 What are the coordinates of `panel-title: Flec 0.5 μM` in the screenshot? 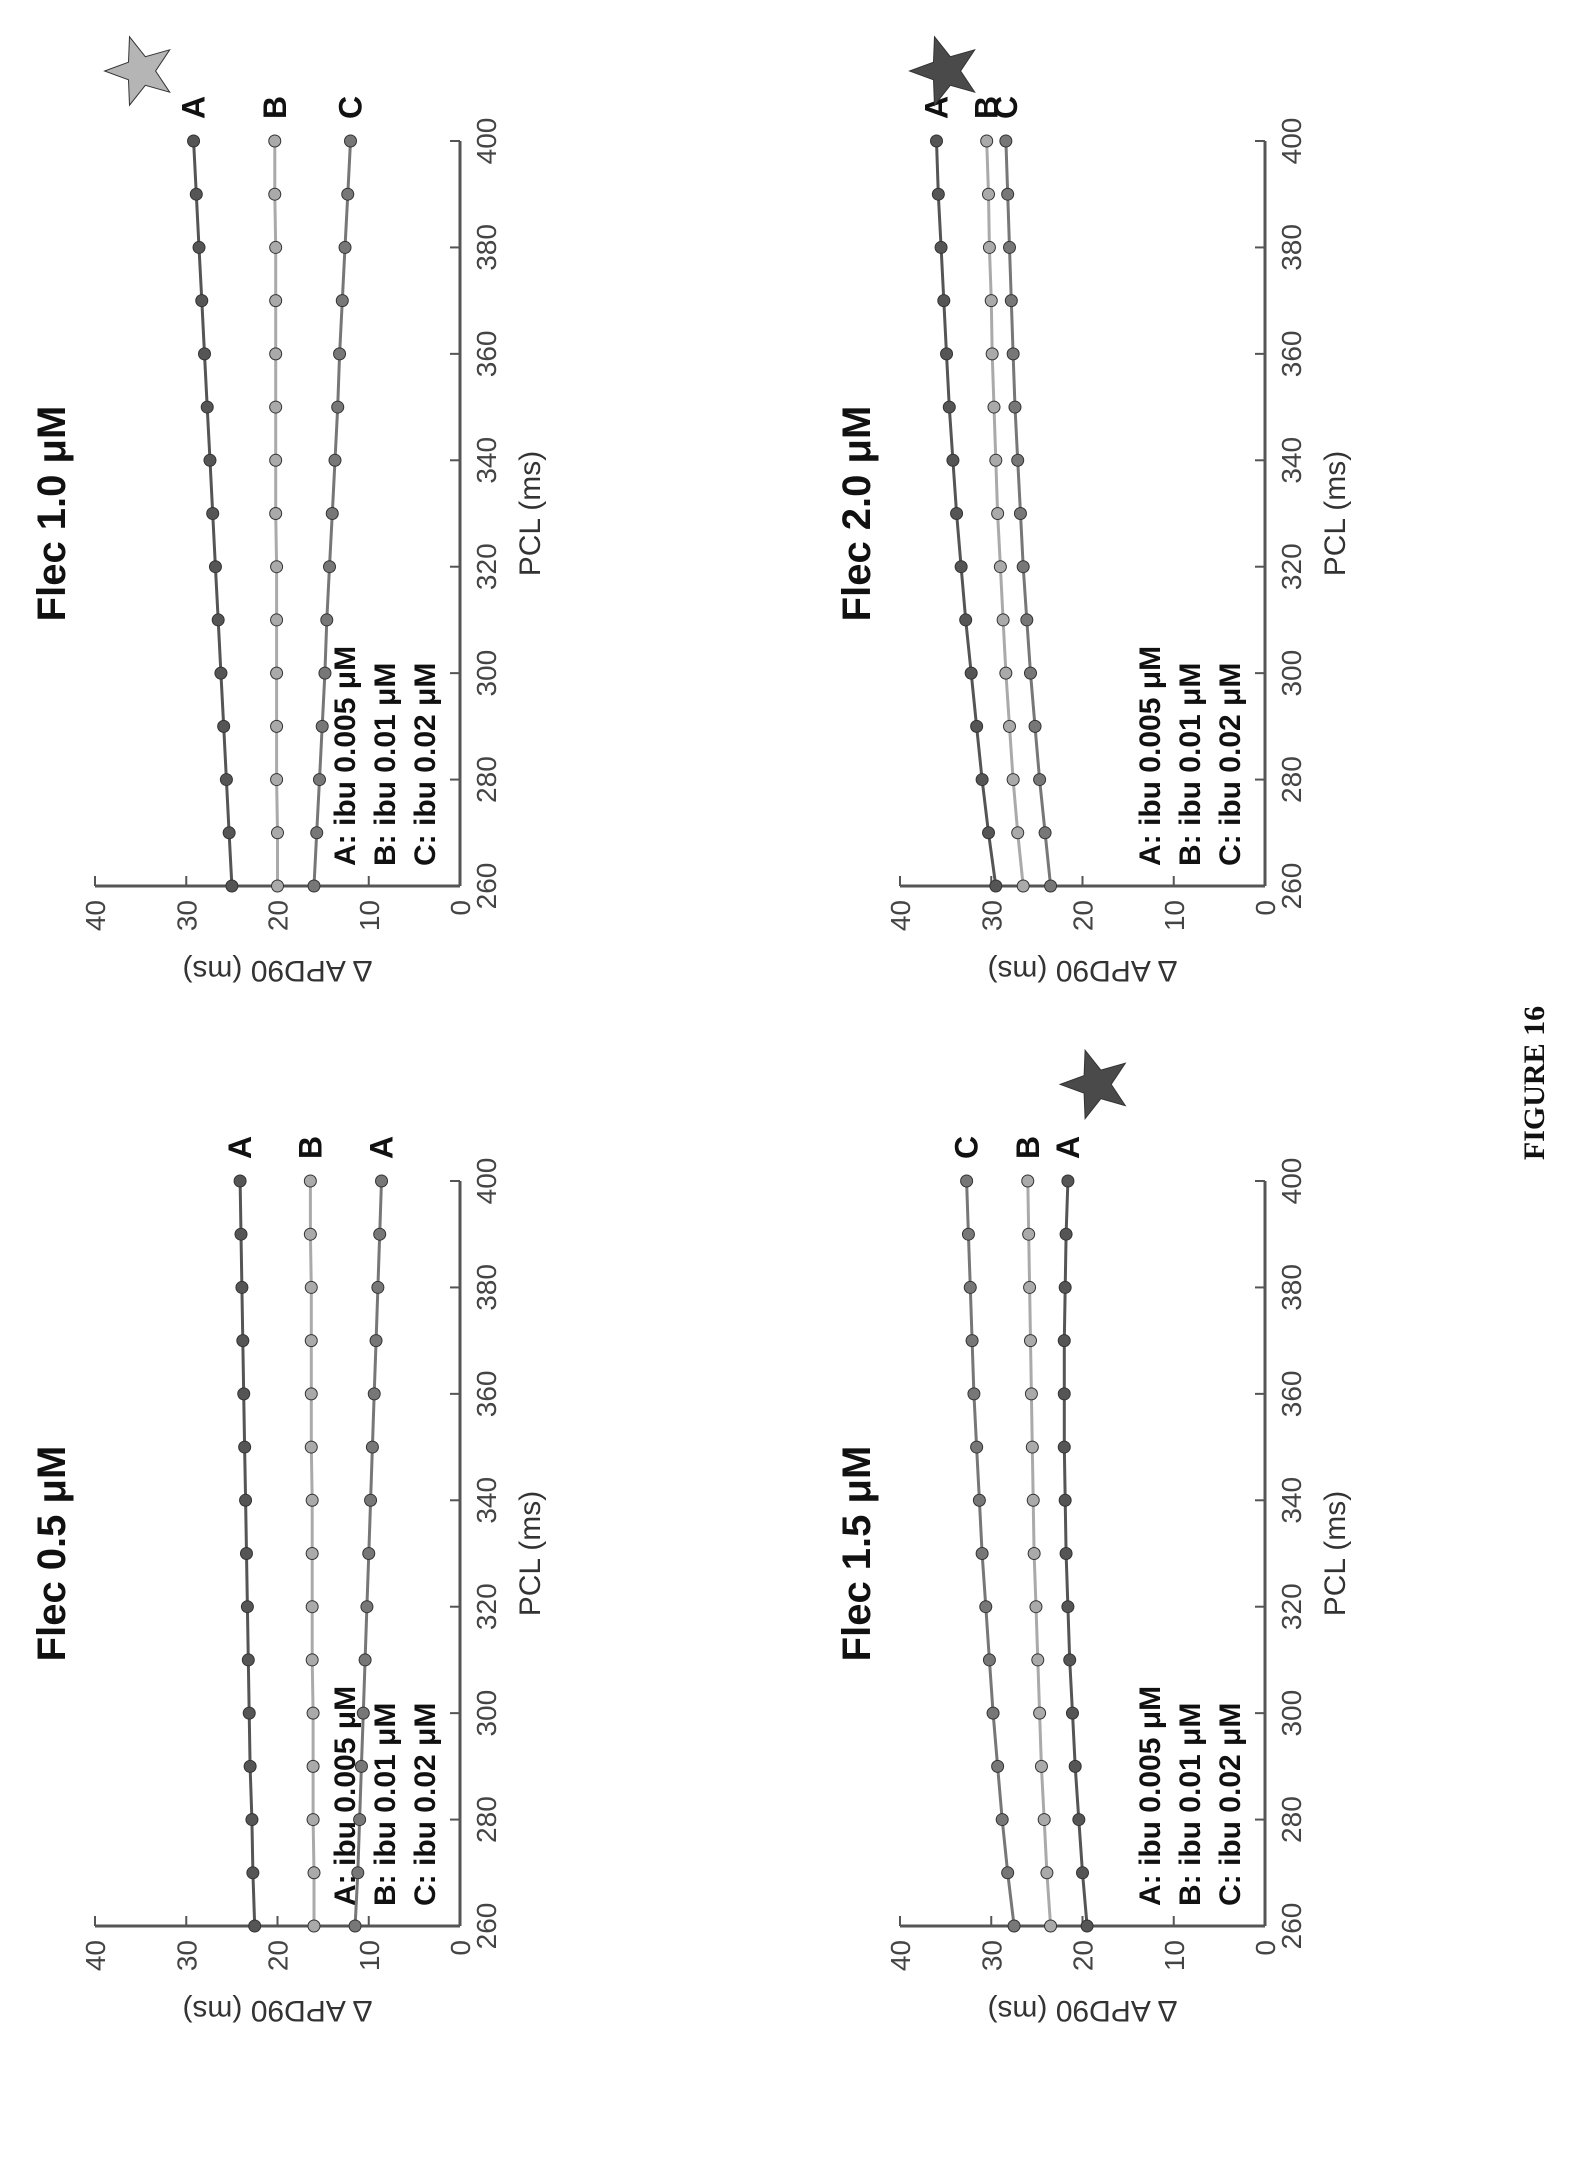 It's located at (52, 1554).